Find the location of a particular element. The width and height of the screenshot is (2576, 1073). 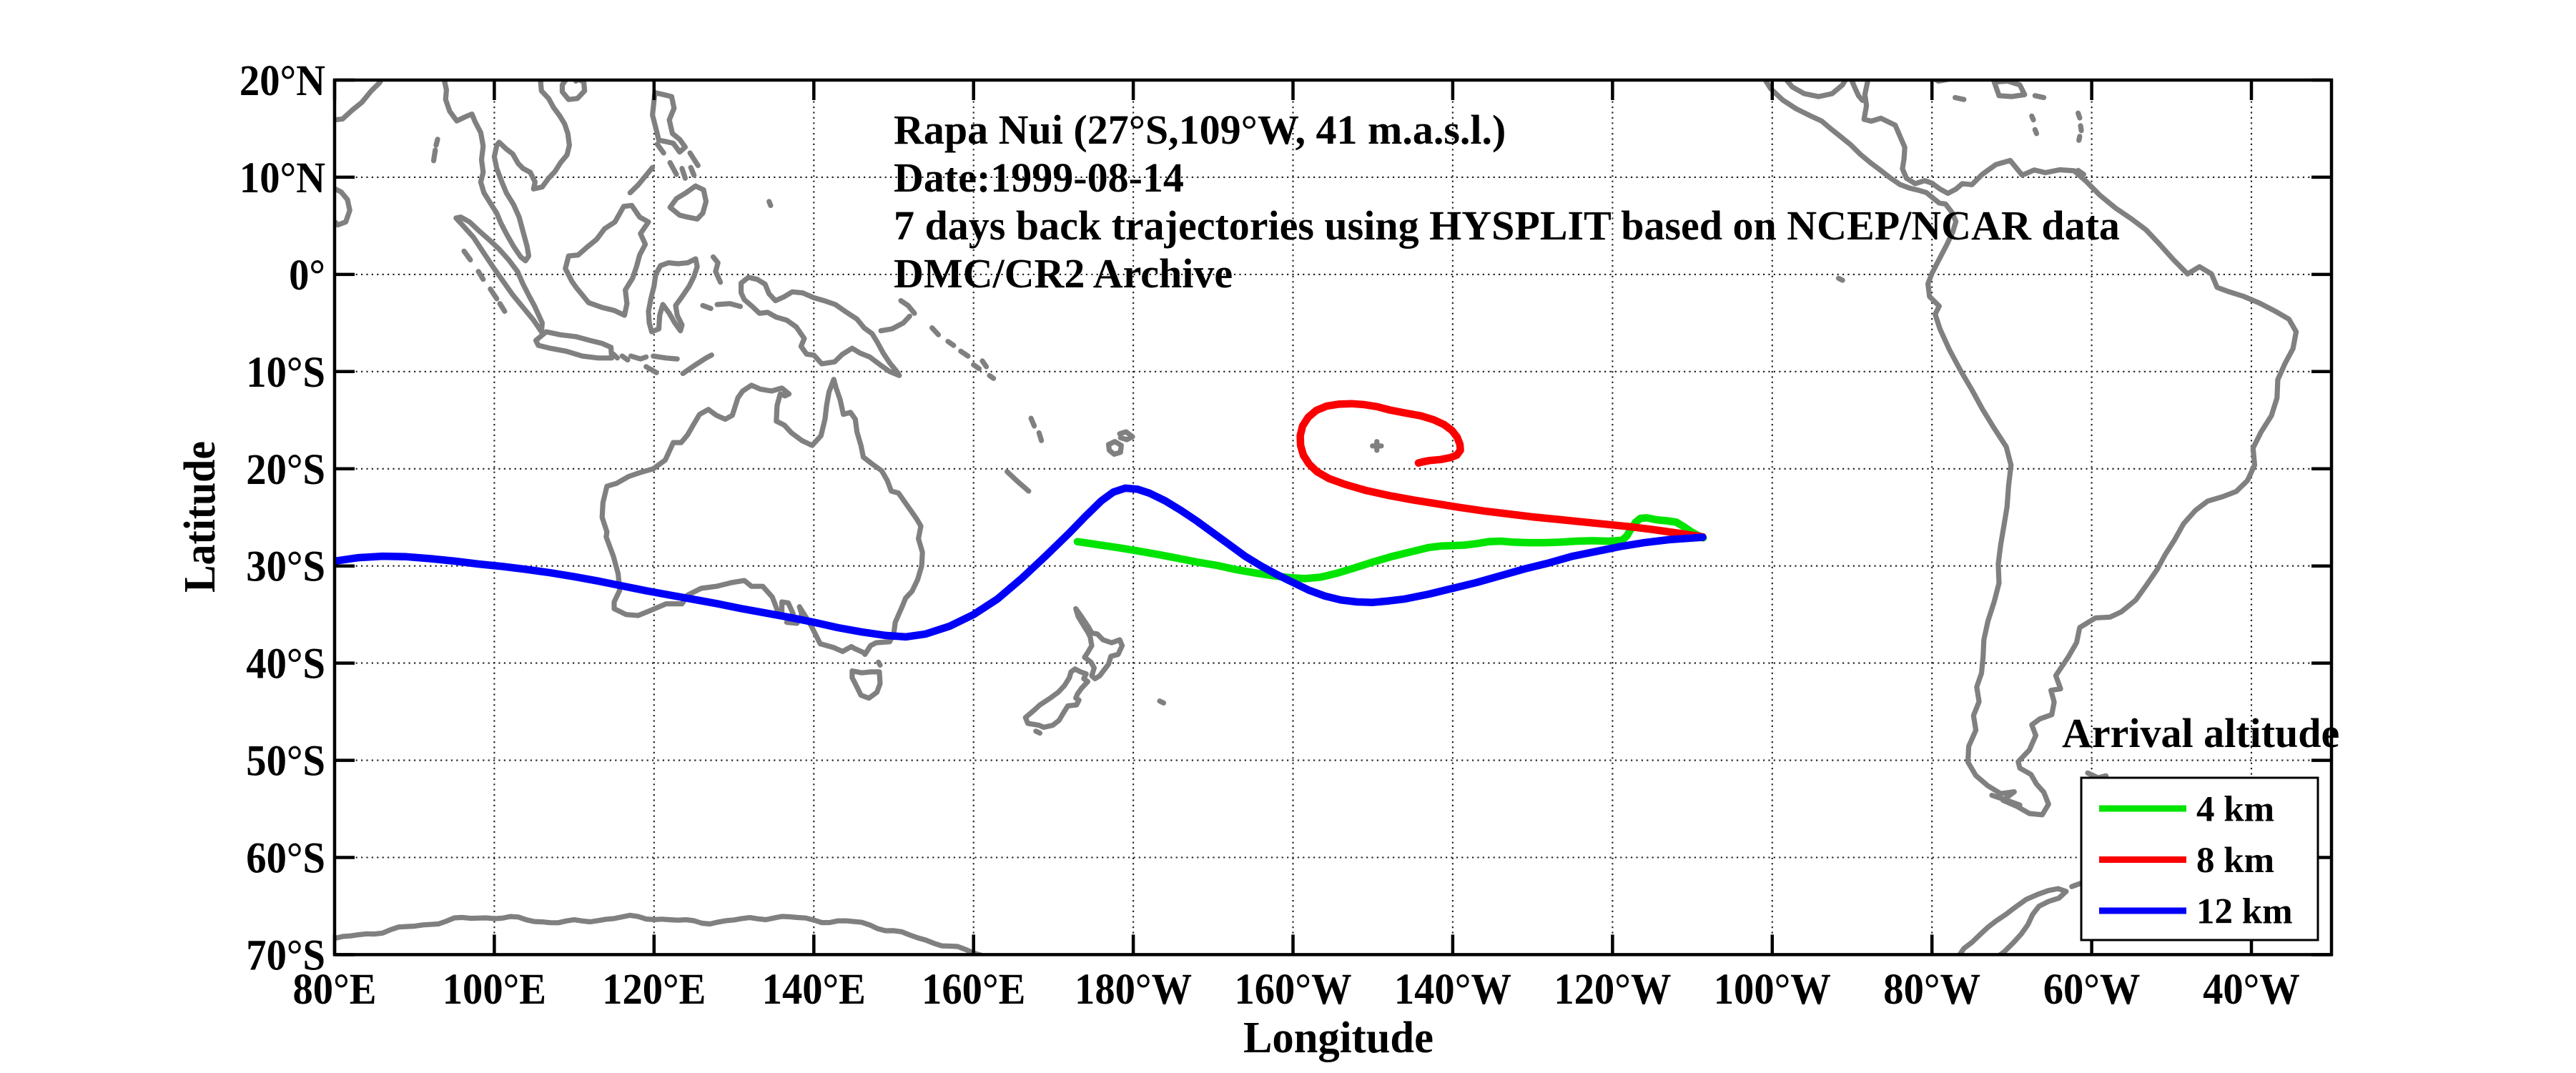

svg-text: 160°W is located at coordinates (1292, 990).